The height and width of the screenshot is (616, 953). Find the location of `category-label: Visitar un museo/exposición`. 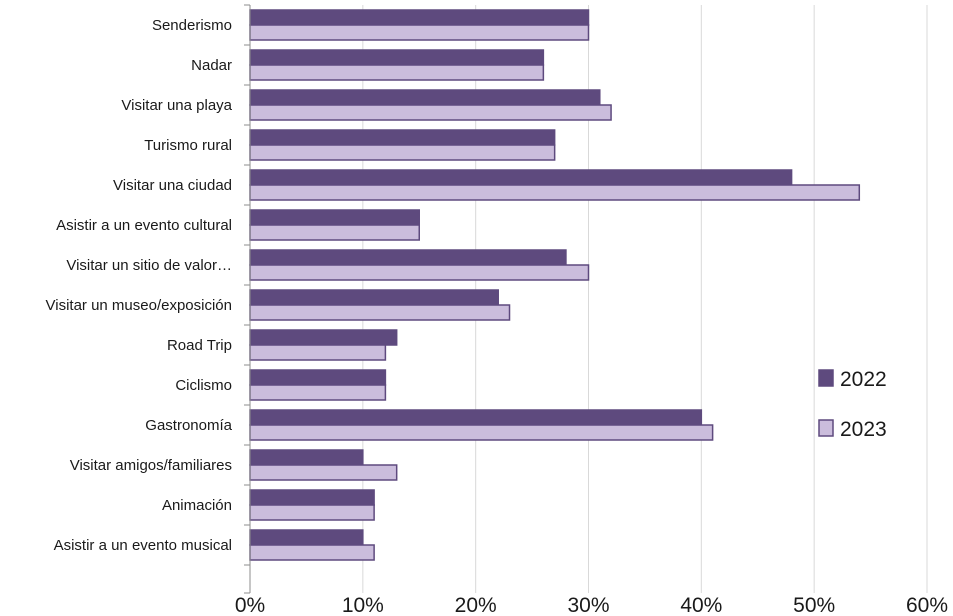

category-label: Visitar un museo/exposición is located at coordinates (139, 305).